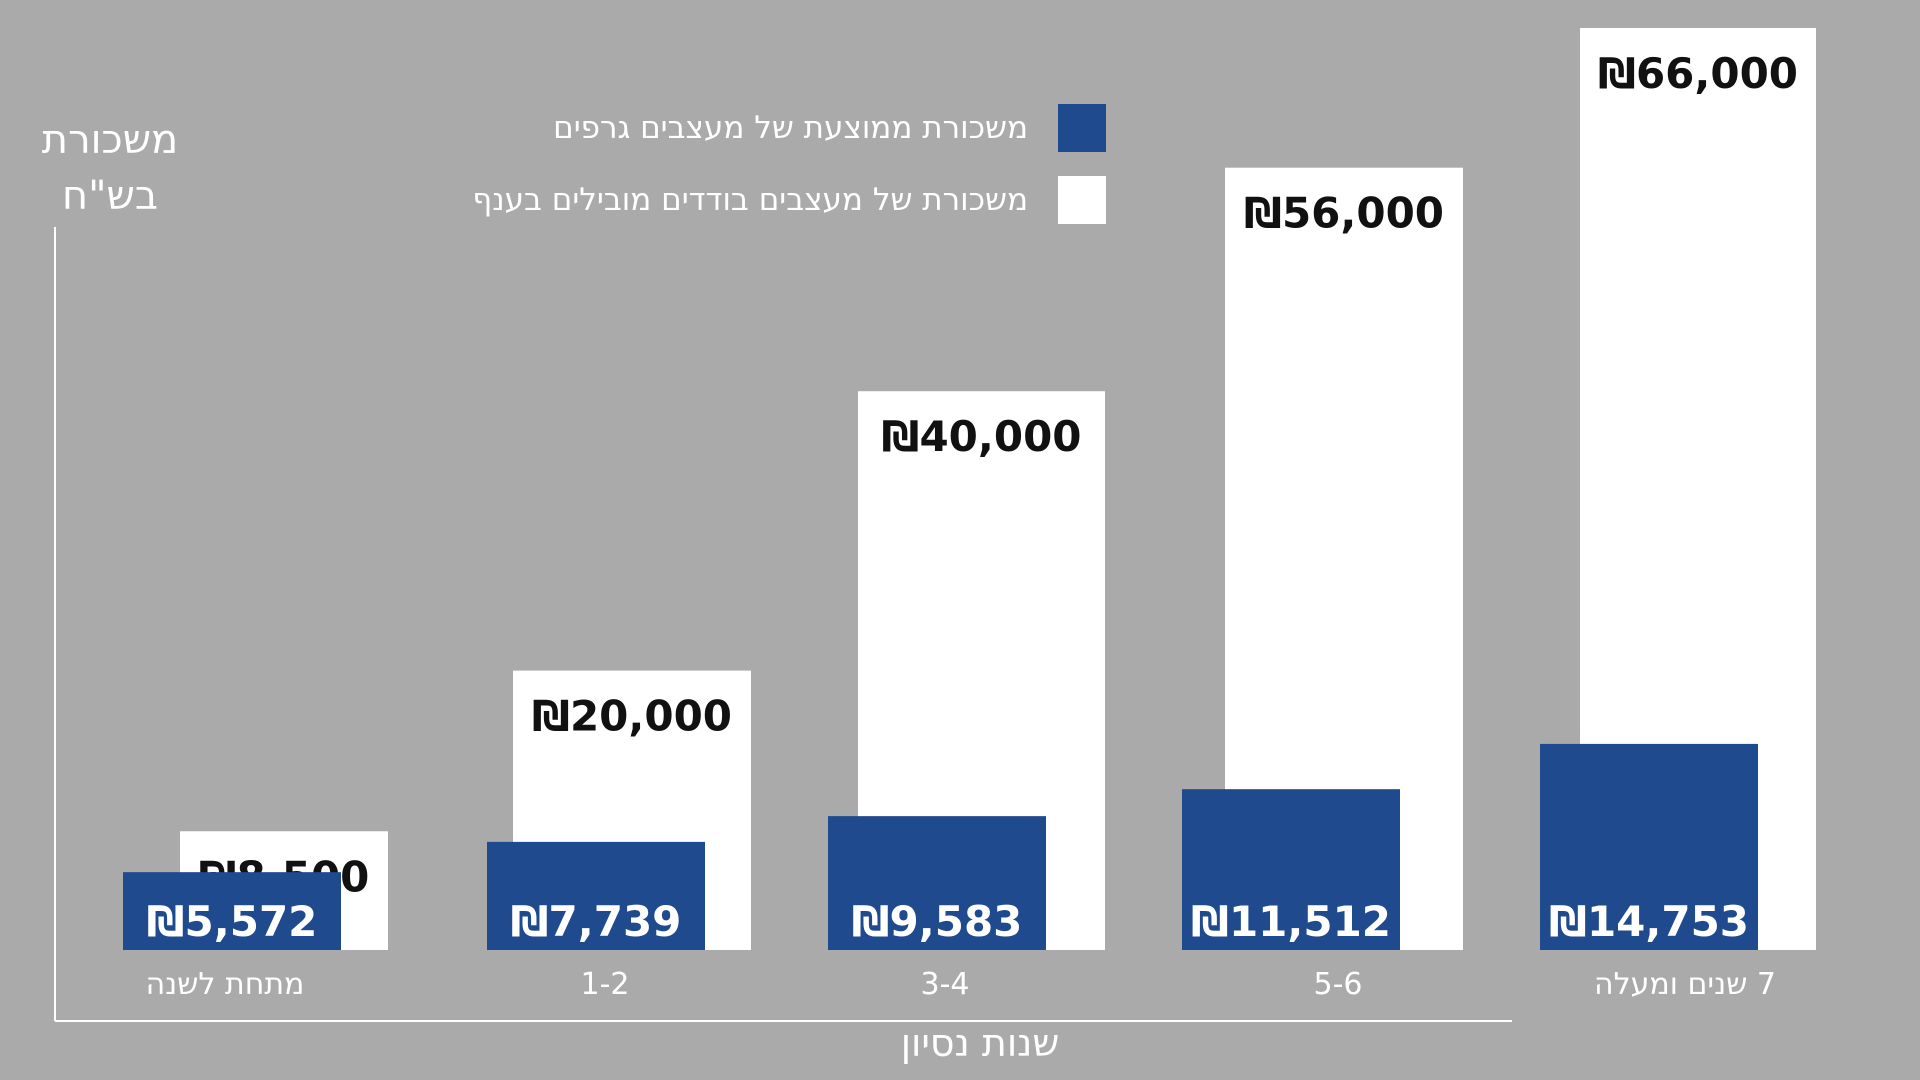 The image size is (1920, 1080). What do you see at coordinates (1082, 128) in the screenshot?
I see `legend-swatch-average` at bounding box center [1082, 128].